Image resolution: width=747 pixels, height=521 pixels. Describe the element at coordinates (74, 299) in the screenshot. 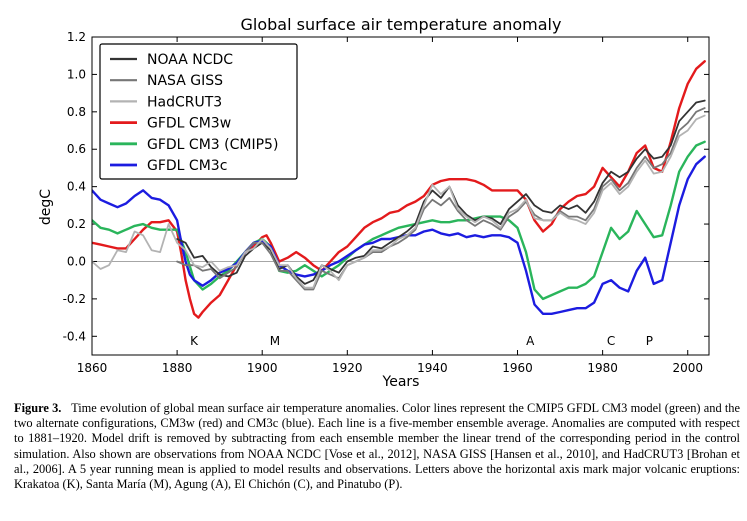

I see `y-tick-label-1: -0.2` at that location.